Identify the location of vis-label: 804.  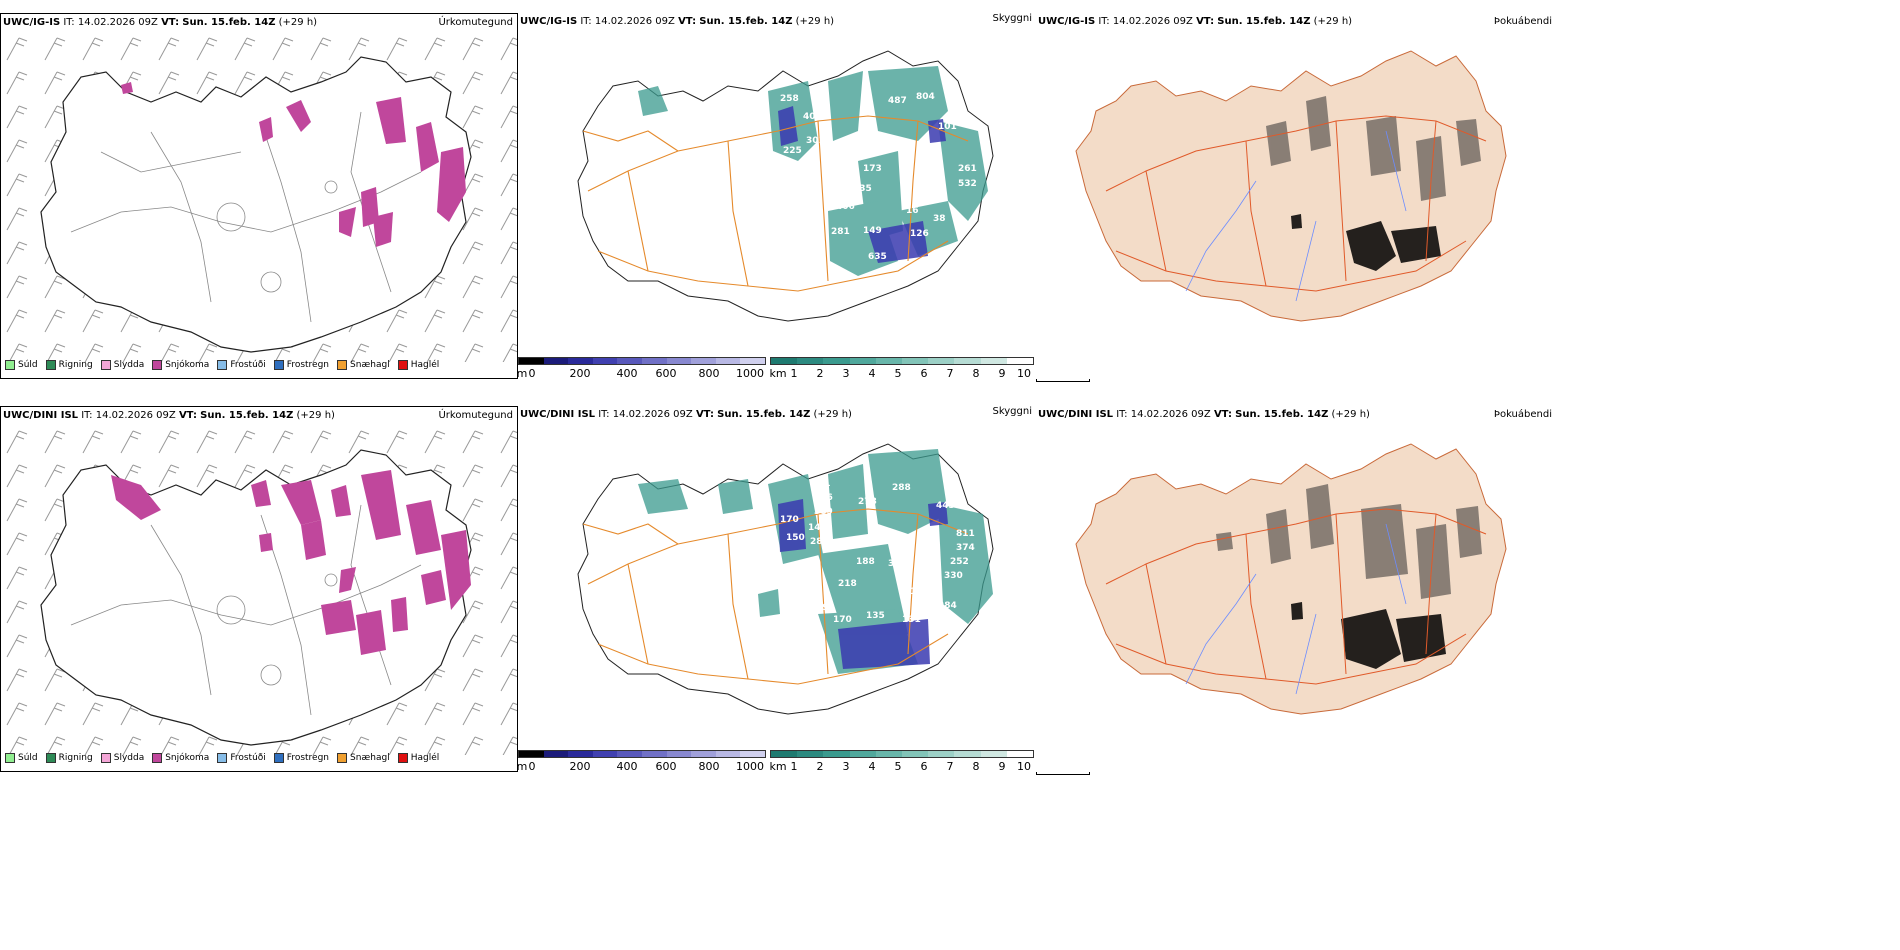
(925, 97).